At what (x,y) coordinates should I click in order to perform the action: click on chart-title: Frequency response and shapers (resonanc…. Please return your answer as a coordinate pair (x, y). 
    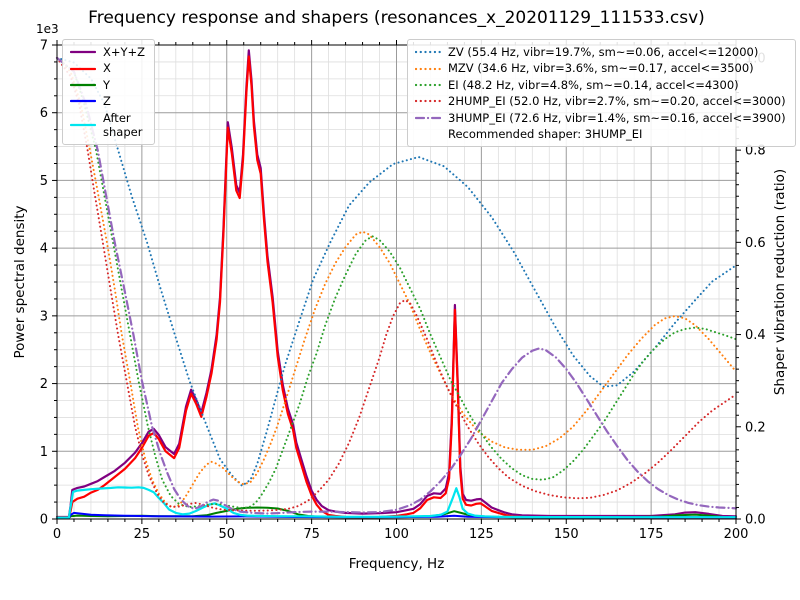
    Looking at the image, I should click on (396, 18).